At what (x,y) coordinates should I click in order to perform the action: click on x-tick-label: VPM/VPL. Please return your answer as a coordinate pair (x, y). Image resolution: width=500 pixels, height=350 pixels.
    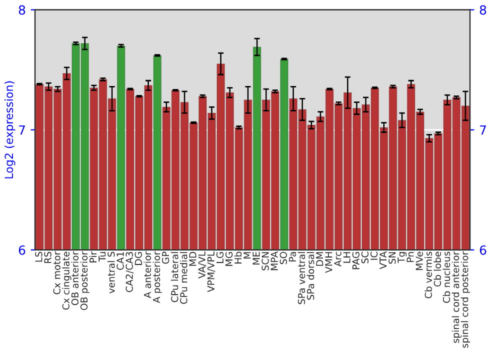
    Looking at the image, I should click on (211, 271).